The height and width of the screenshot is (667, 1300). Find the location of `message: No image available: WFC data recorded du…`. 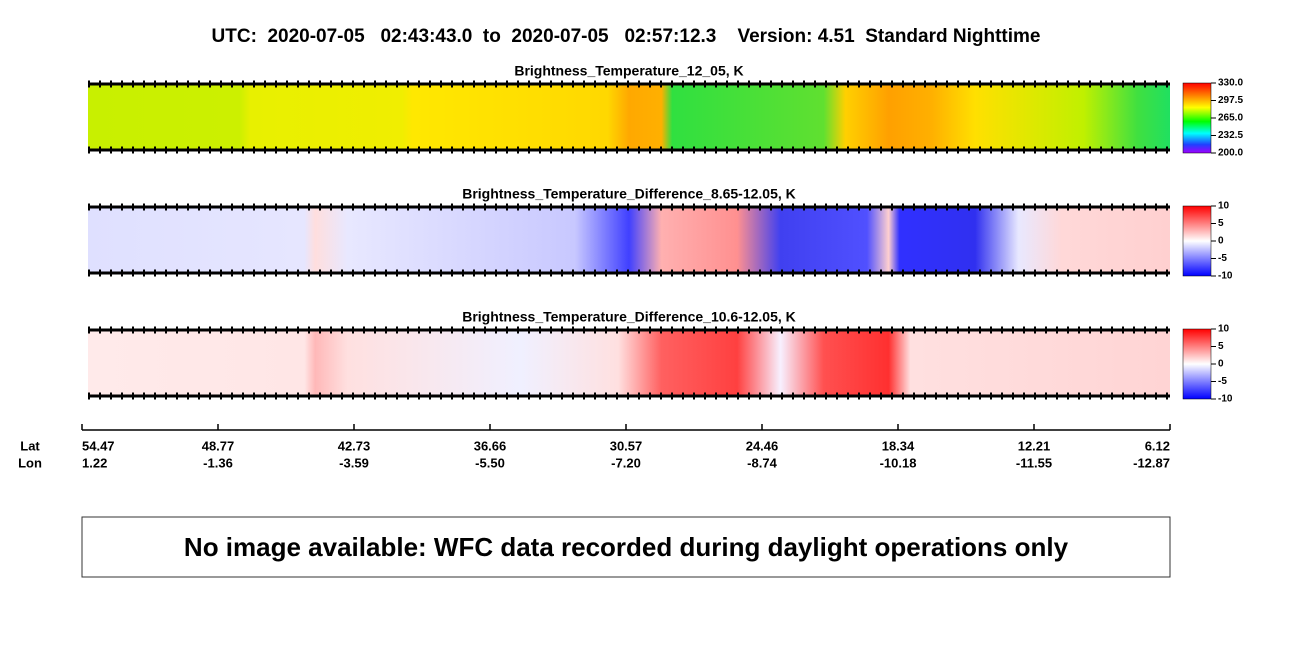

message: No image available: WFC data recorded du… is located at coordinates (626, 547).